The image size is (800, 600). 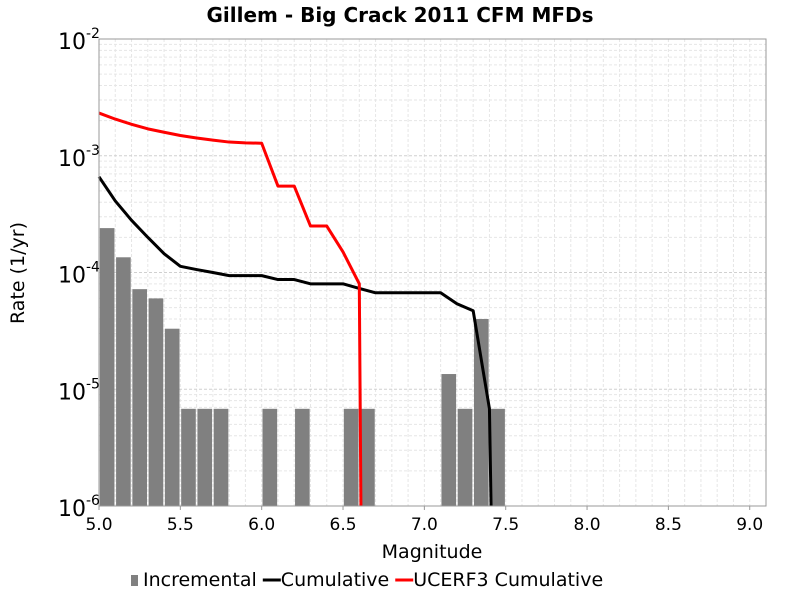 What do you see at coordinates (399, 15) in the screenshot?
I see `chart-title: Gillem - Big Crack 2011 CFM MFDs` at bounding box center [399, 15].